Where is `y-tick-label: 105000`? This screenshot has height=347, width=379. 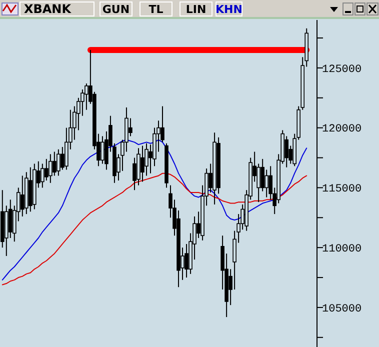 y-tick-label: 105000 is located at coordinates (342, 309).